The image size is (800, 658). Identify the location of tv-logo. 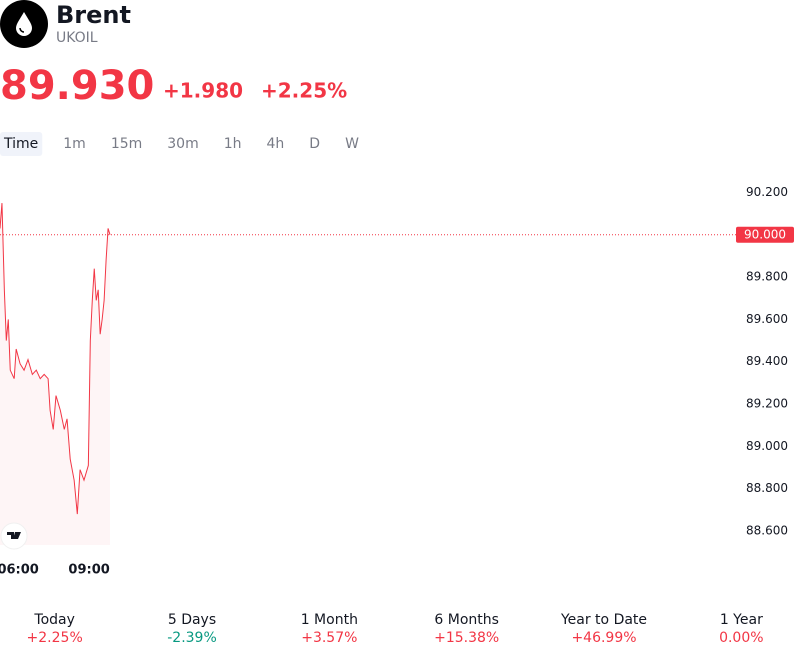
(14, 535).